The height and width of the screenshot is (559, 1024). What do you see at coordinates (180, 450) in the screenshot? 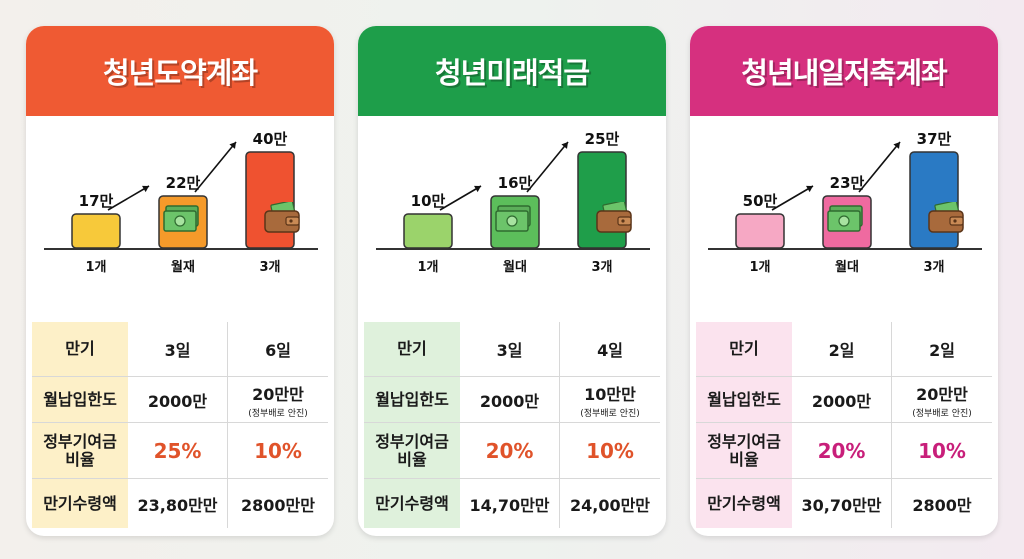
I see `table-row: 정부기여금 비율 25% 10%` at bounding box center [180, 450].